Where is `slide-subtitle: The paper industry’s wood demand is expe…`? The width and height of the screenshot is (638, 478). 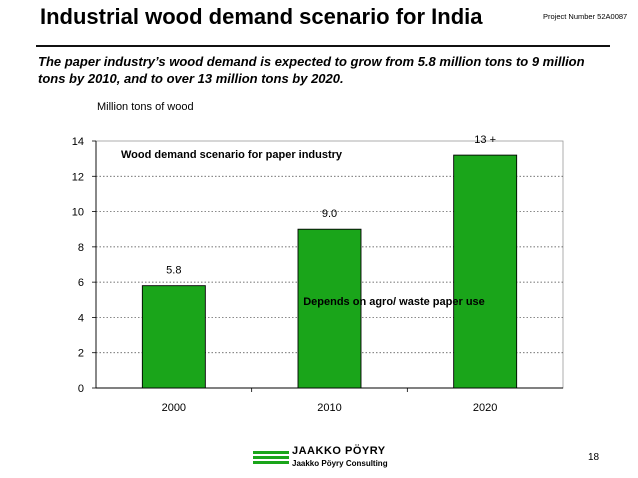 slide-subtitle: The paper industry’s wood demand is expe… is located at coordinates (311, 70).